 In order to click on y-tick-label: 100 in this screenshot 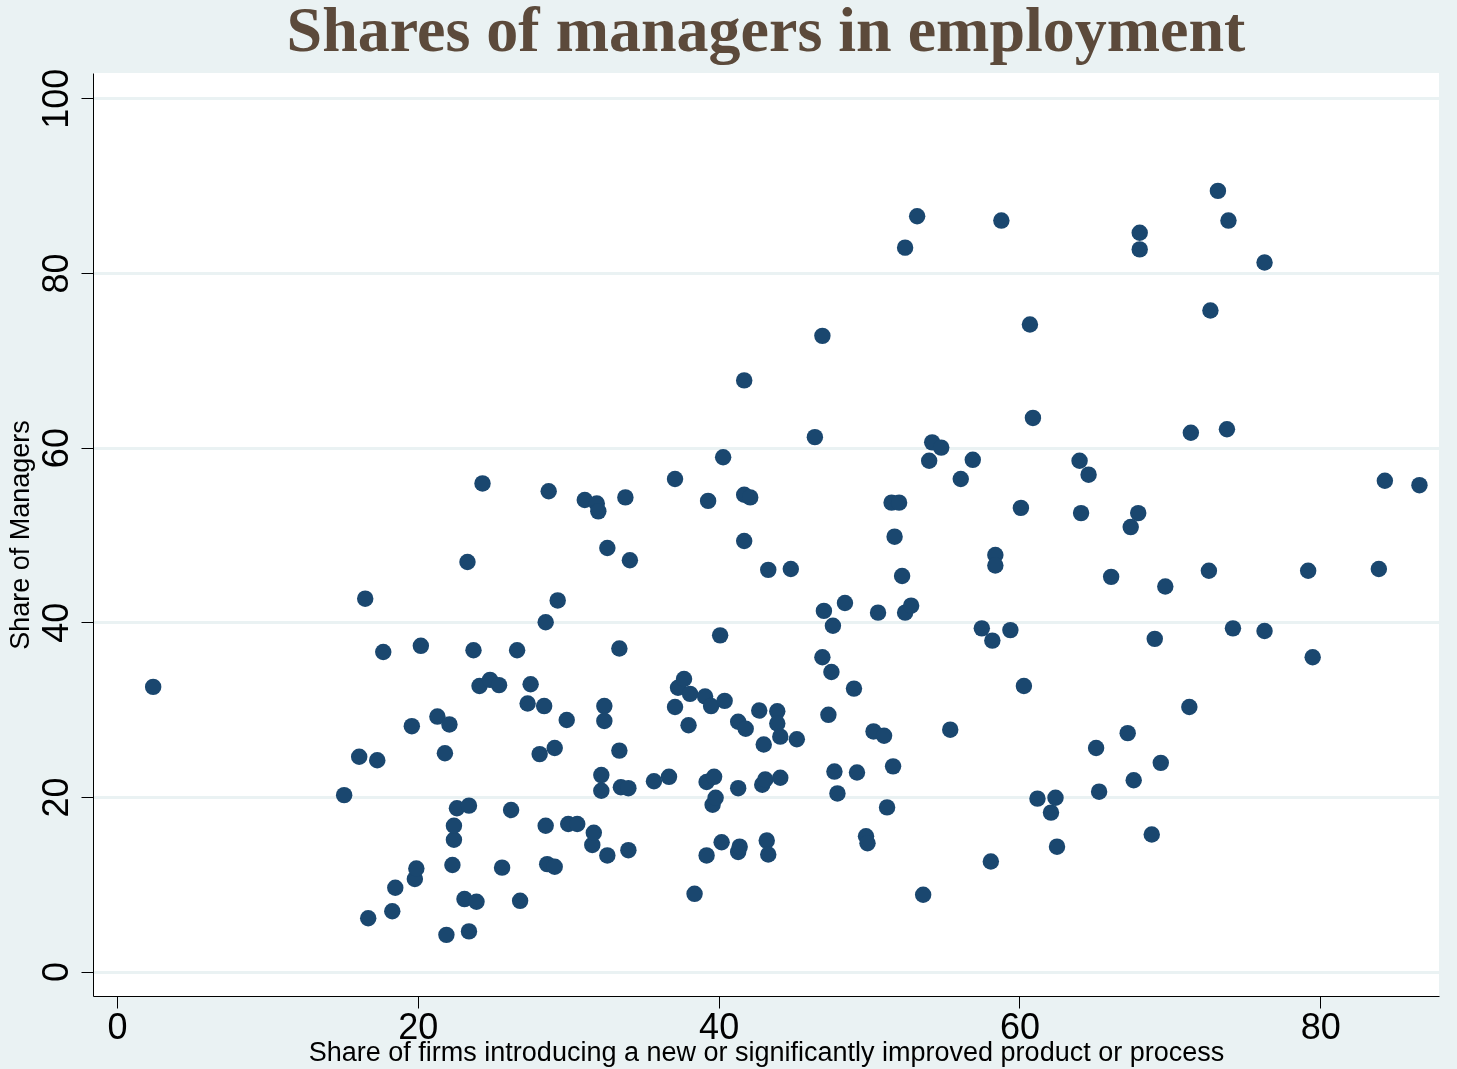, I will do `click(55, 98)`.